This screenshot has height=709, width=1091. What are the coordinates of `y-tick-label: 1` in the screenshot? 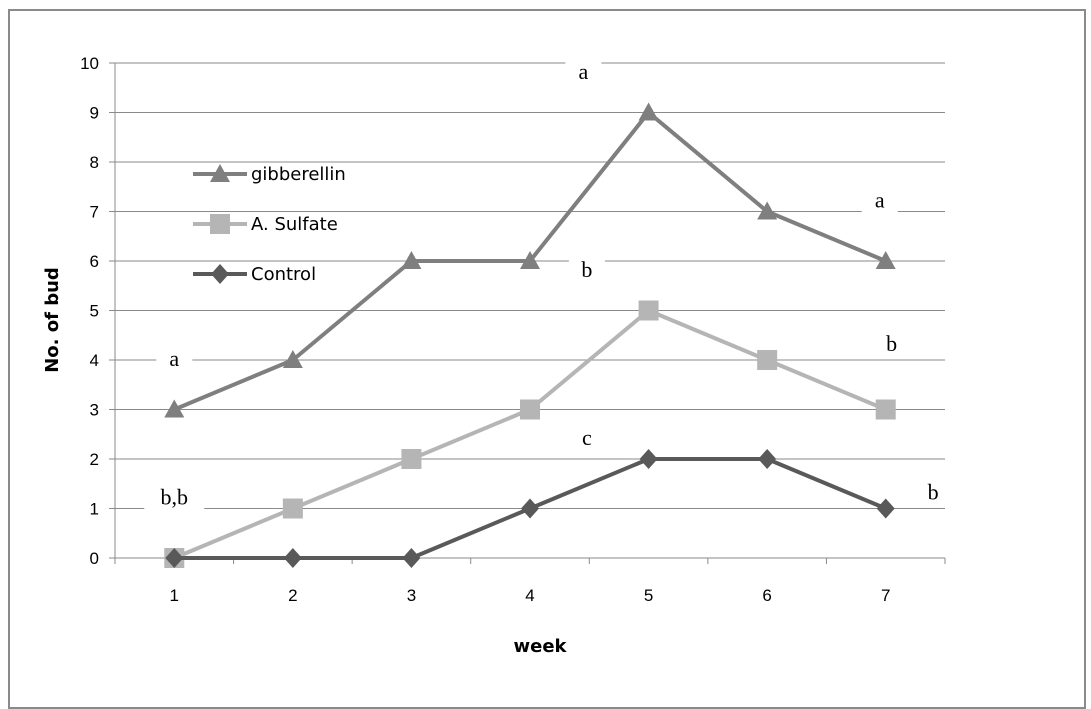 It's located at (94, 509).